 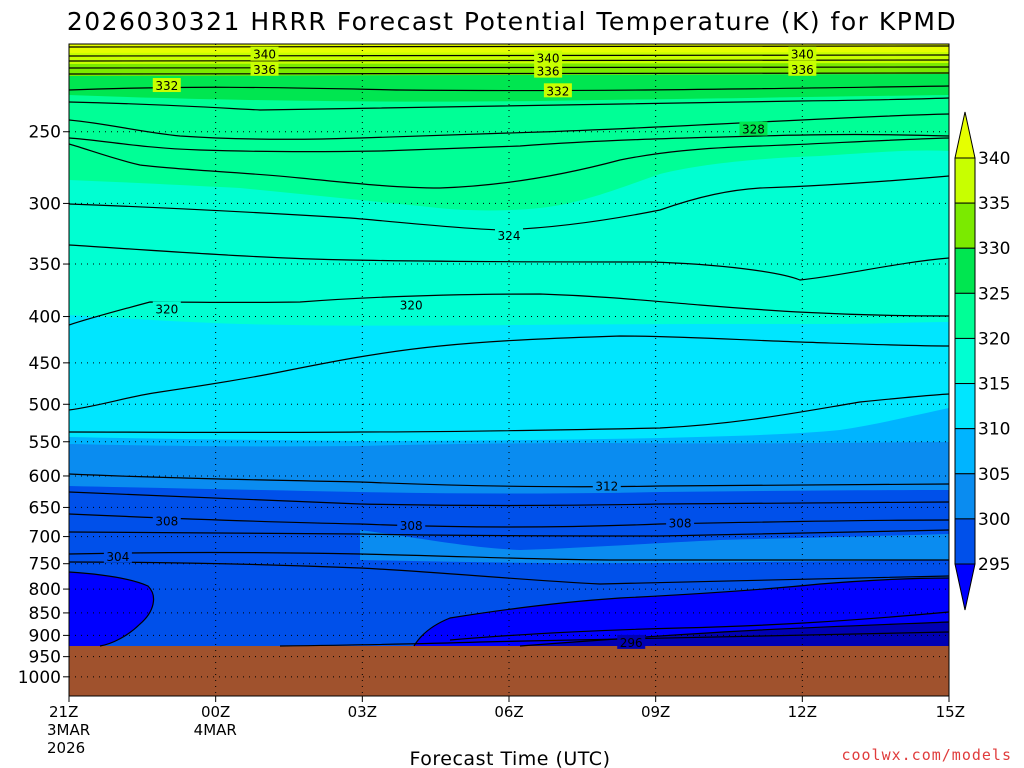 I want to click on contour-label-text: 332, so click(x=557, y=91).